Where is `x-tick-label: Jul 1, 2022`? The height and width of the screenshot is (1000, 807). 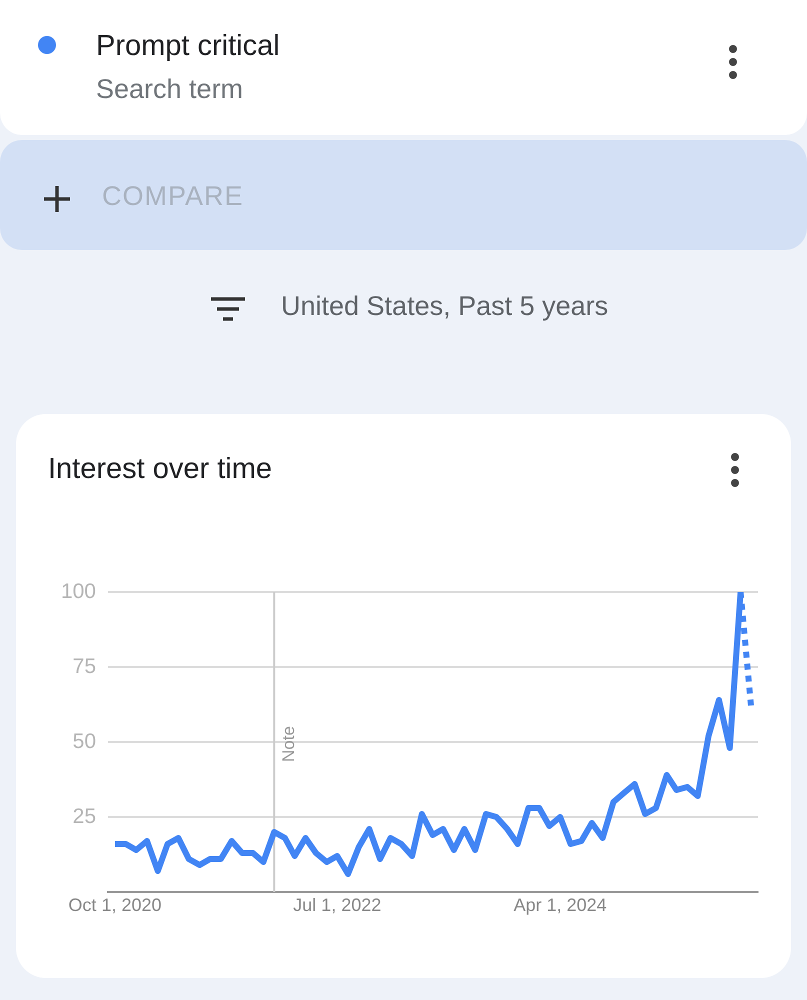 x-tick-label: Jul 1, 2022 is located at coordinates (337, 904).